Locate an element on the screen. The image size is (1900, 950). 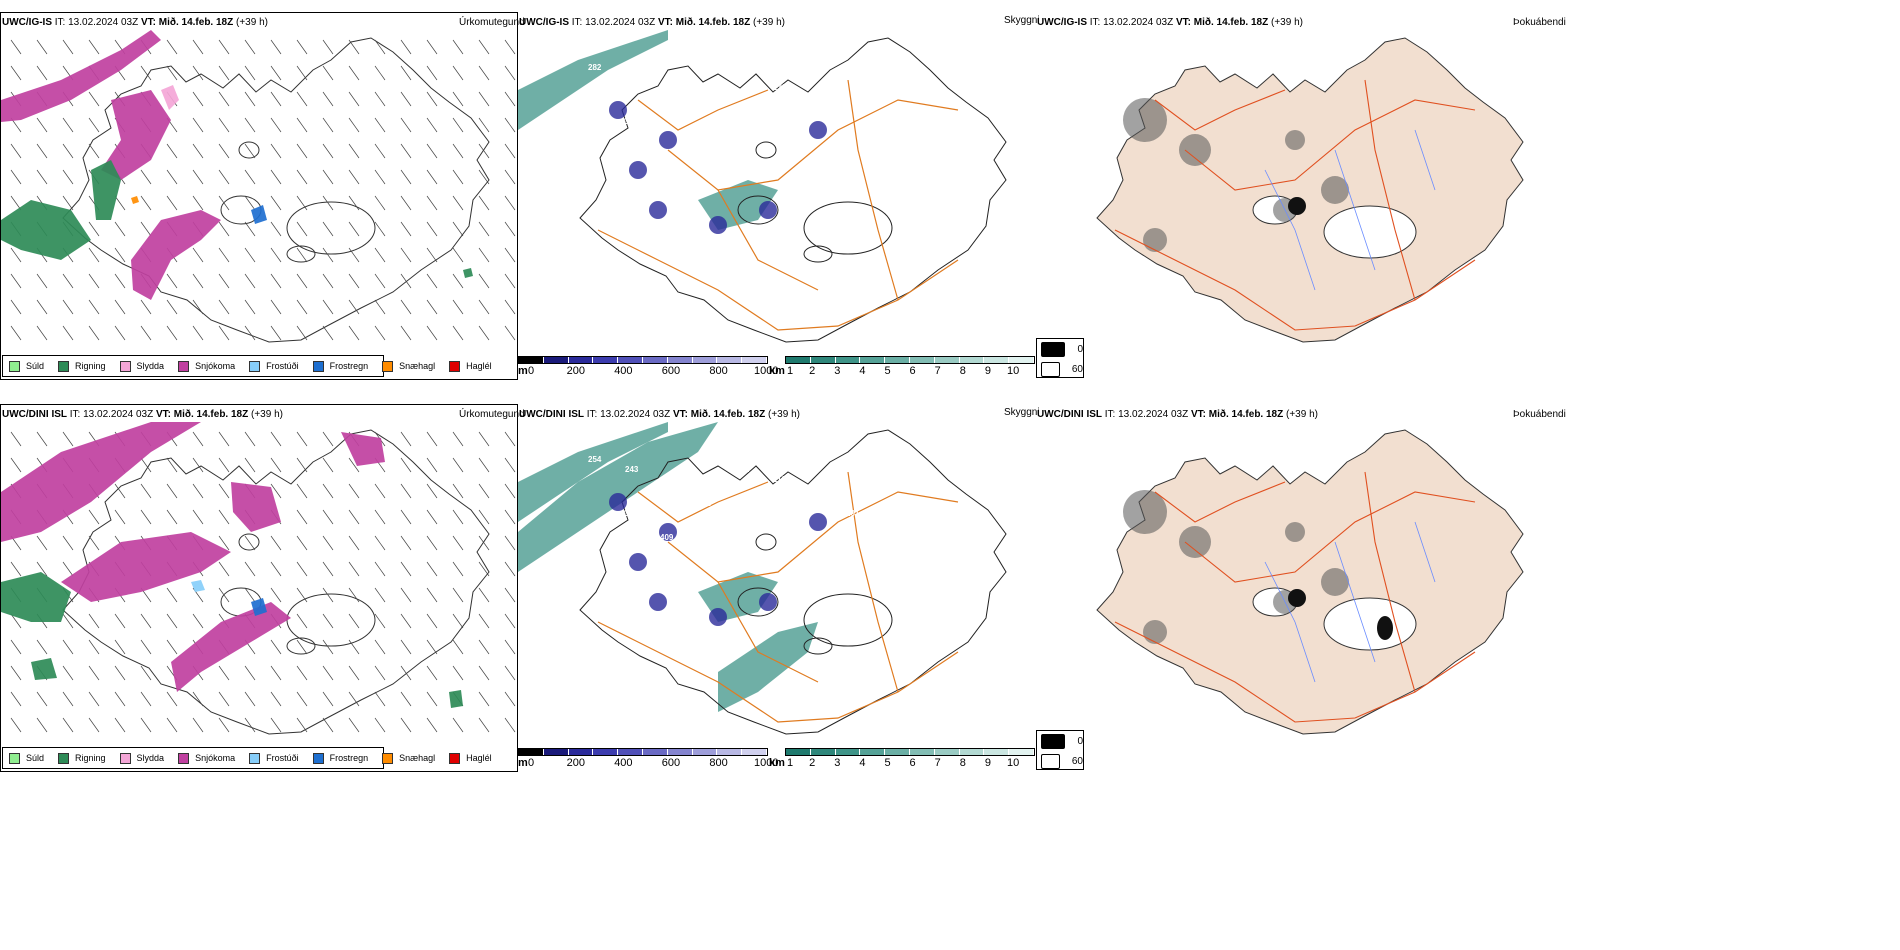
colorbar-tick-label: 7 is located at coordinates (937, 763).